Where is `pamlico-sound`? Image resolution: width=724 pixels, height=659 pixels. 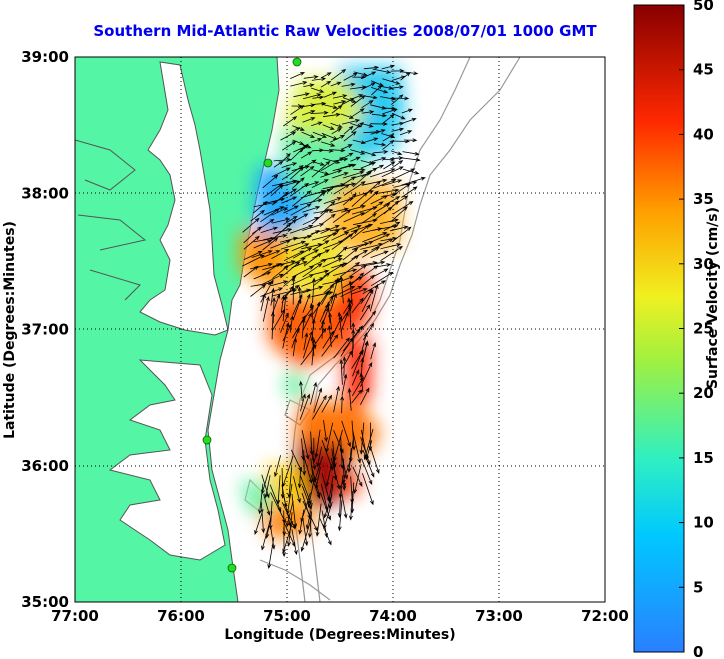
pamlico-sound is located at coordinates (167, 460).